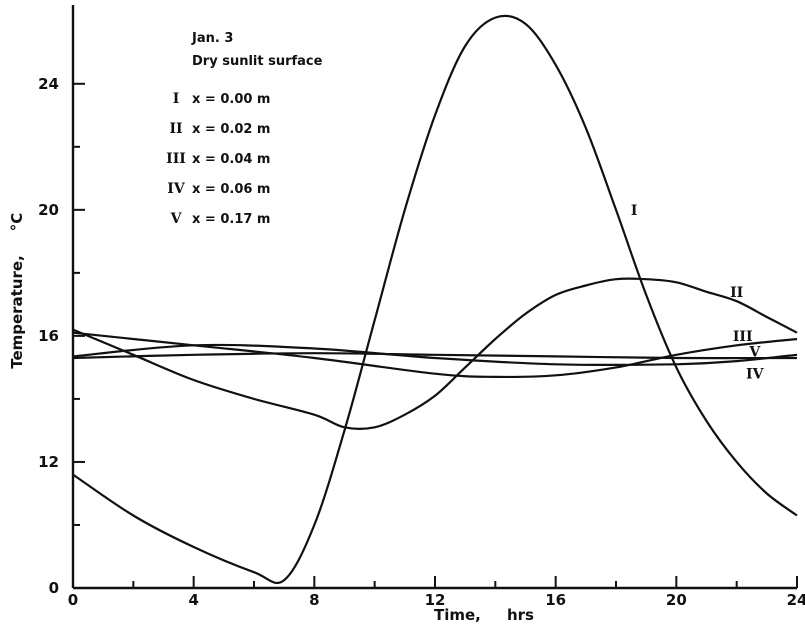 The height and width of the screenshot is (625, 805). I want to click on legend-entry: III x = 0.04 m, so click(218, 159).